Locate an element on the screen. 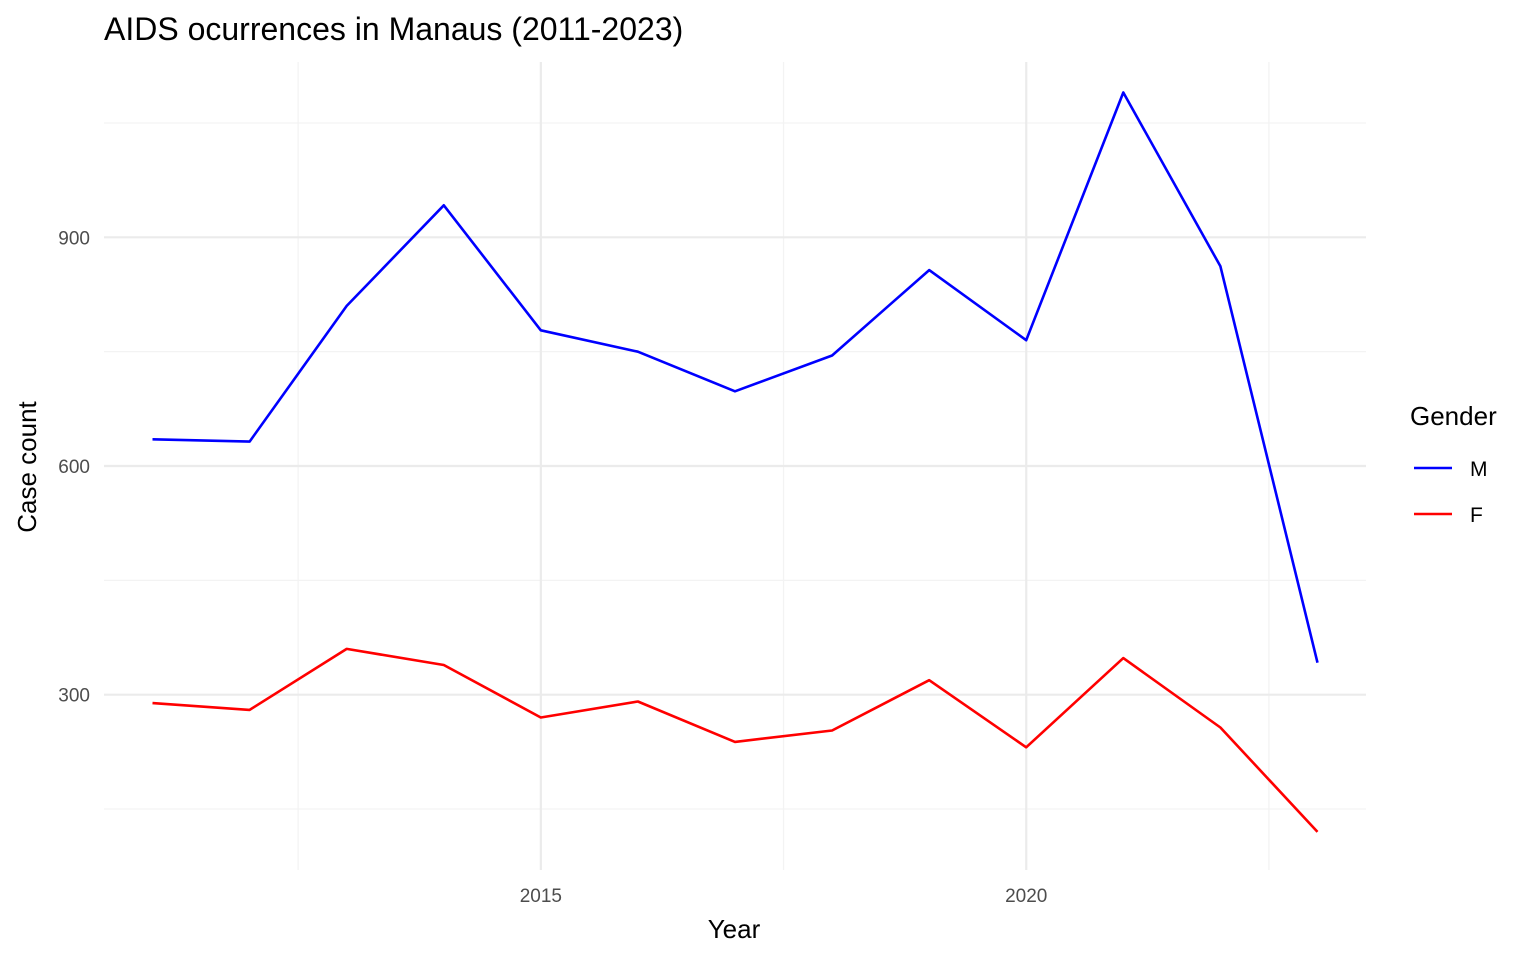 The width and height of the screenshot is (1536, 965). legend-item-f: F is located at coordinates (1448, 515).